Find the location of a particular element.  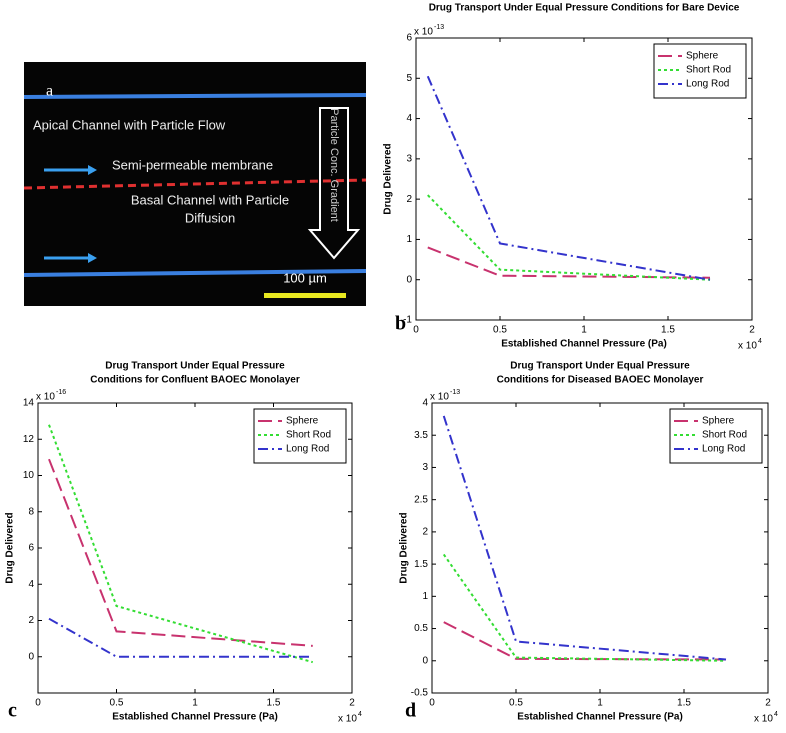

y-tick-label: 12 is located at coordinates (29, 439).